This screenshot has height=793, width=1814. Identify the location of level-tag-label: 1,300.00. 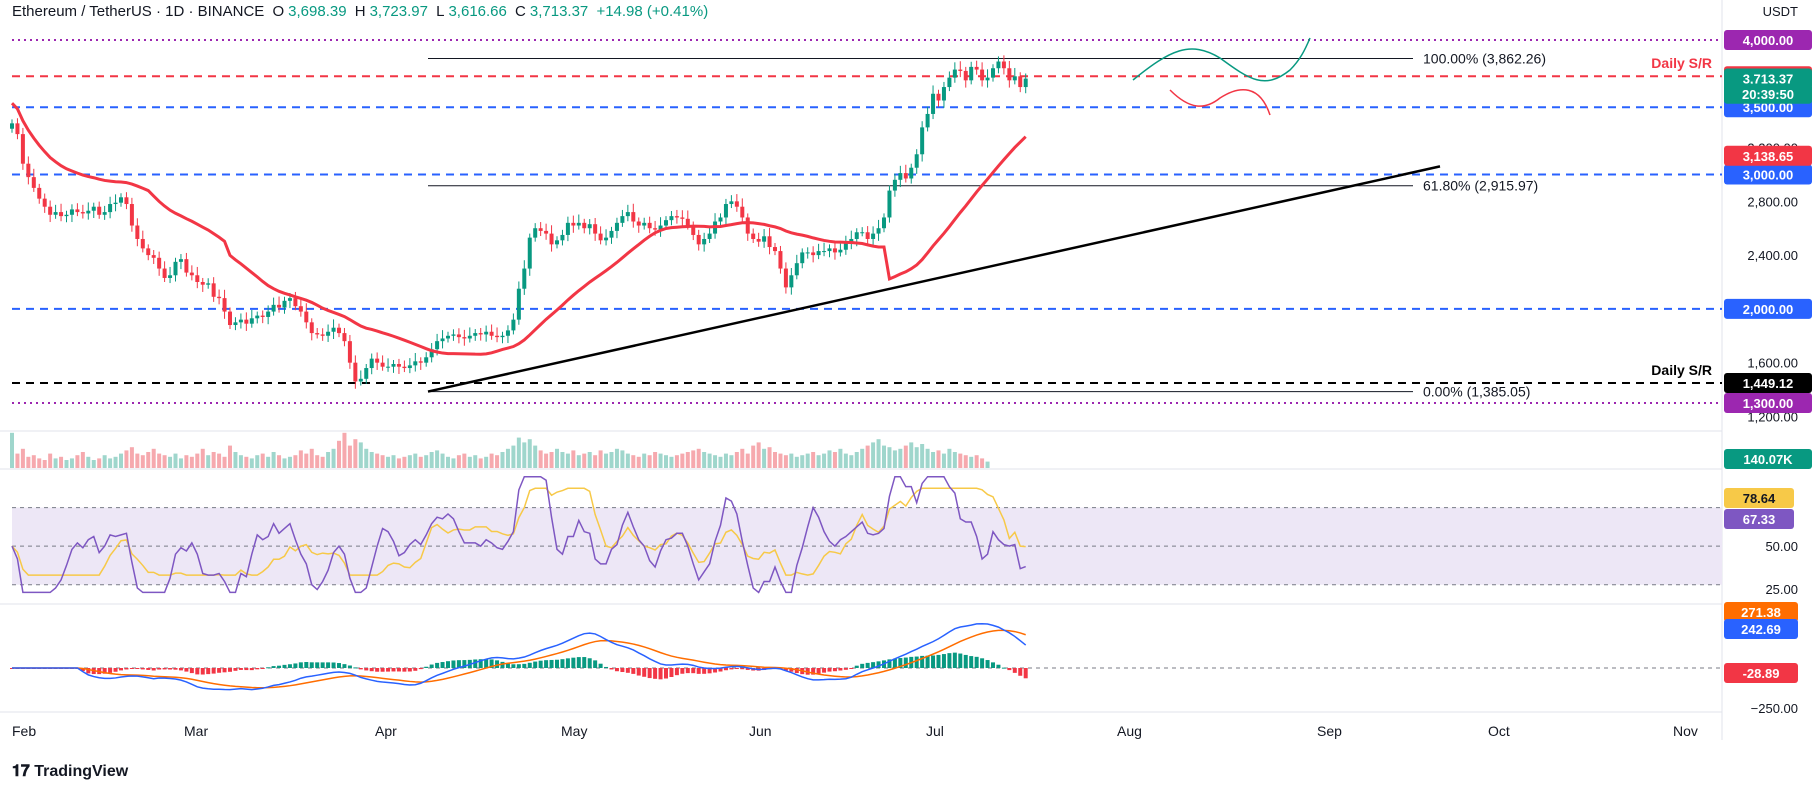
(1768, 403).